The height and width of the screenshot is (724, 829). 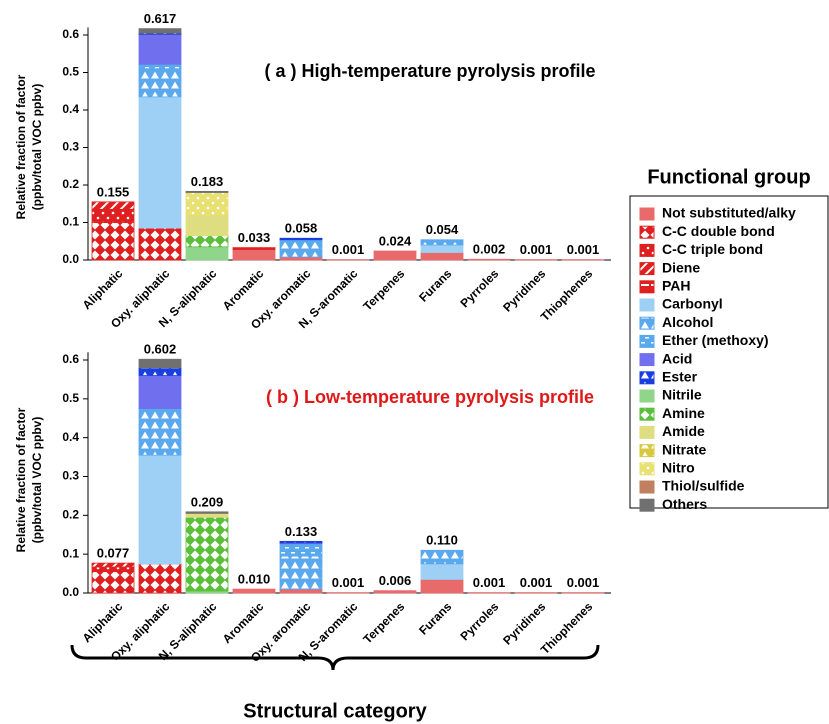 I want to click on legend-label: C-C double bond, so click(x=718, y=231).